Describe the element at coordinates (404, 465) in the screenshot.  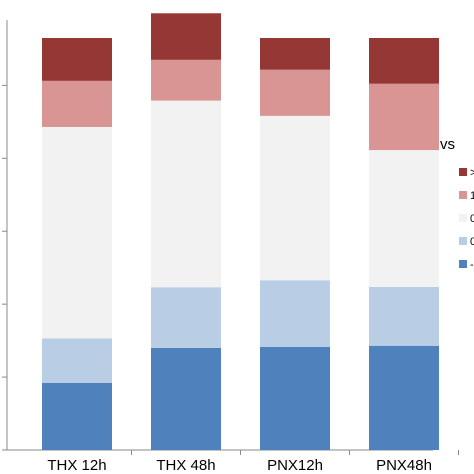
I see `category-label: PNX48h` at that location.